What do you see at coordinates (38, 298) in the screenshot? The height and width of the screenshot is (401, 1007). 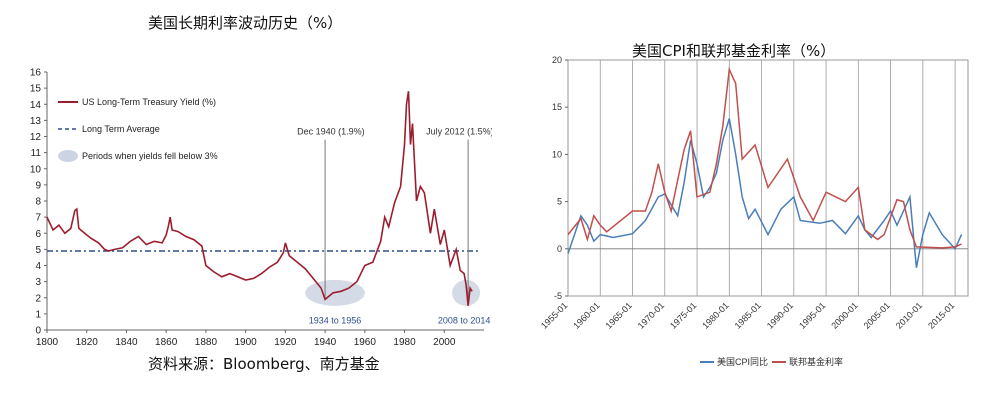 I see `y-tick-label: 2` at bounding box center [38, 298].